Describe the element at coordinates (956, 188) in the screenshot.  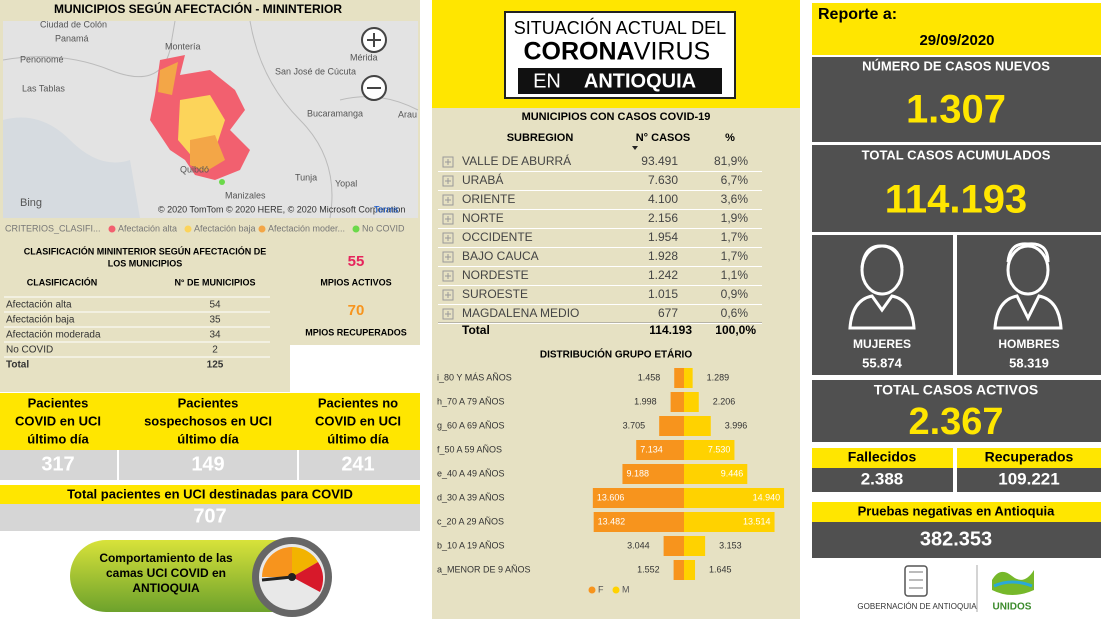
I see `total-cases-box` at that location.